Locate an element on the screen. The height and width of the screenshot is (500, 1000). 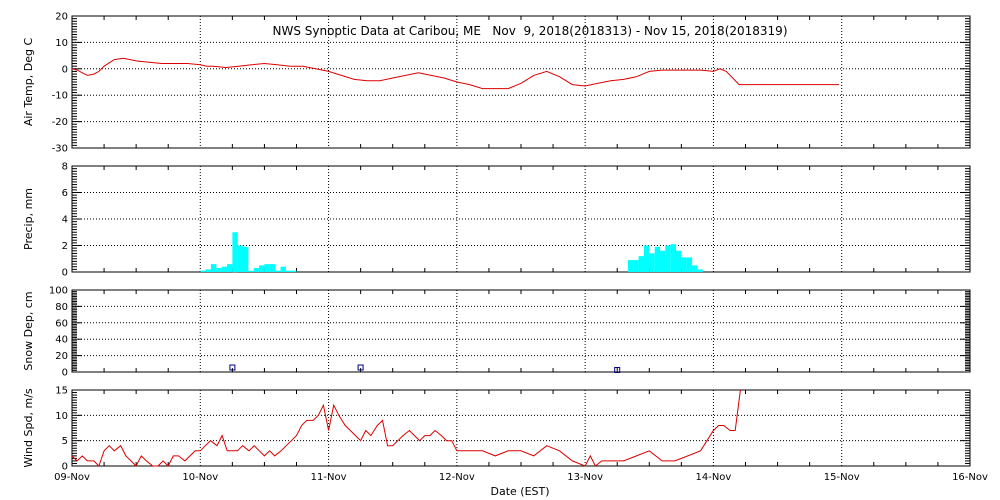
x-axis-title: Date (EST) is located at coordinates (519, 491).